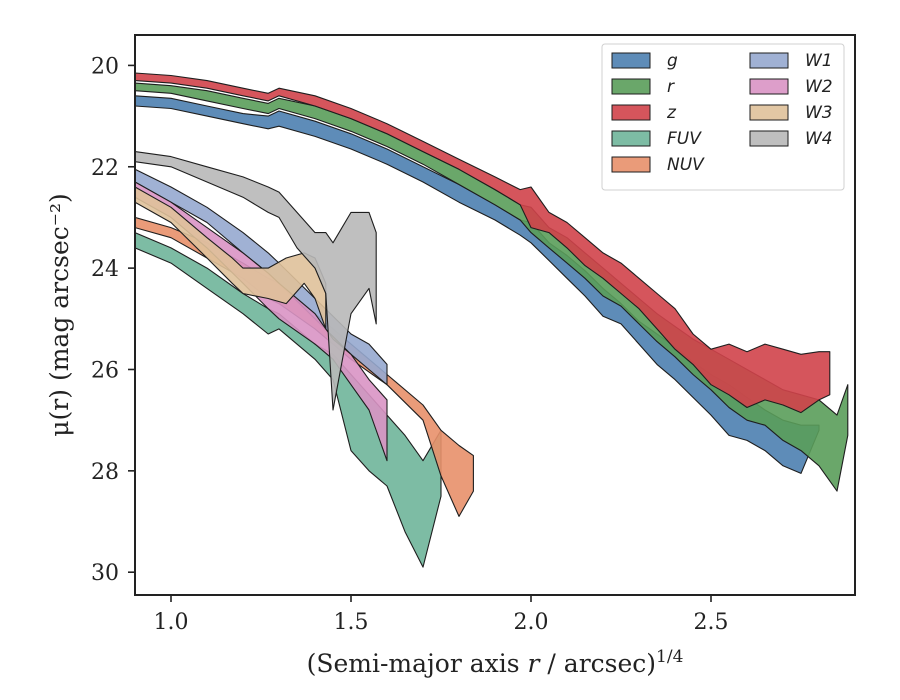 Image resolution: width=900 pixels, height=700 pixels. I want to click on y-tick-label: 20, so click(105, 66).